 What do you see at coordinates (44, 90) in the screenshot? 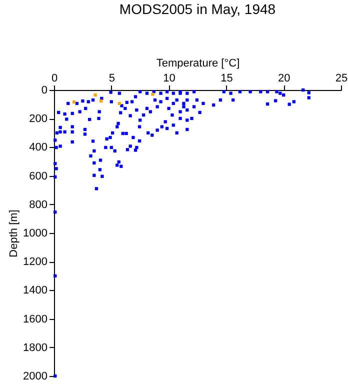
I see `y-tick-label: 0` at bounding box center [44, 90].